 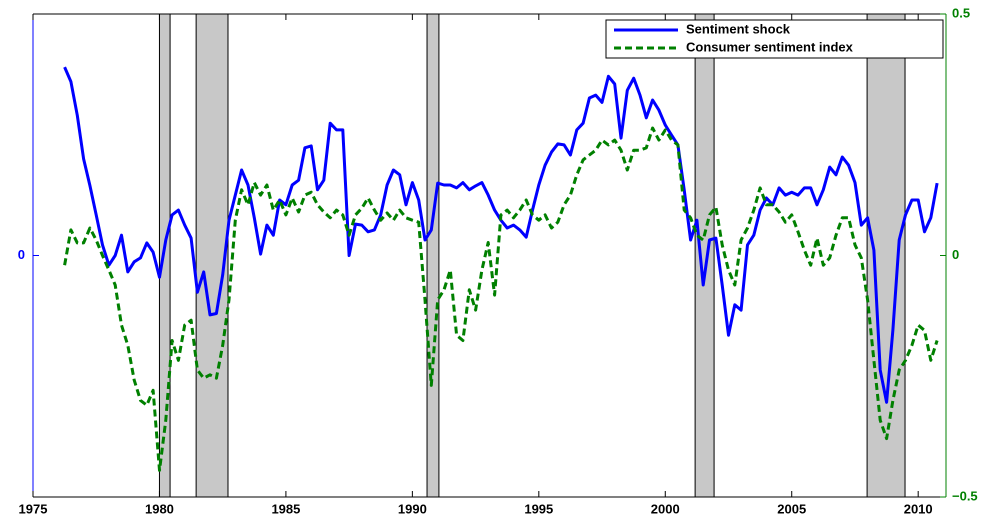 I want to click on x-tick-label: 1990, so click(x=412, y=508).